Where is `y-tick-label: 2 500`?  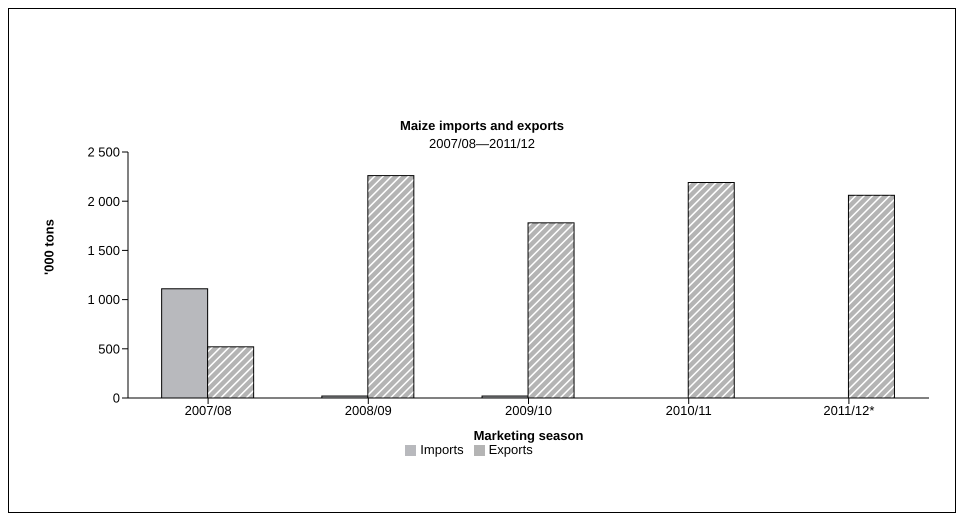
y-tick-label: 2 500 is located at coordinates (103, 152).